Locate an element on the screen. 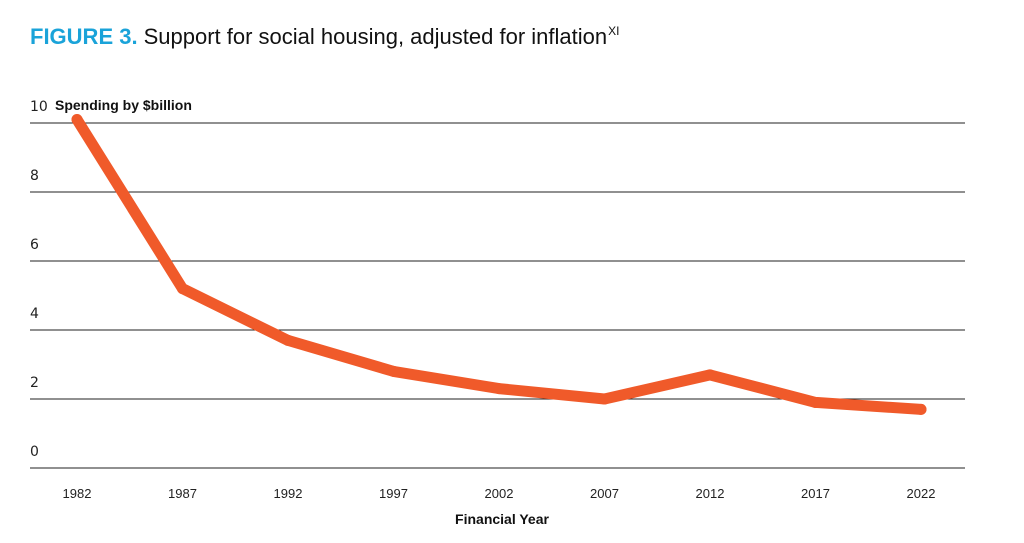  data-point-2022 is located at coordinates (921, 409).